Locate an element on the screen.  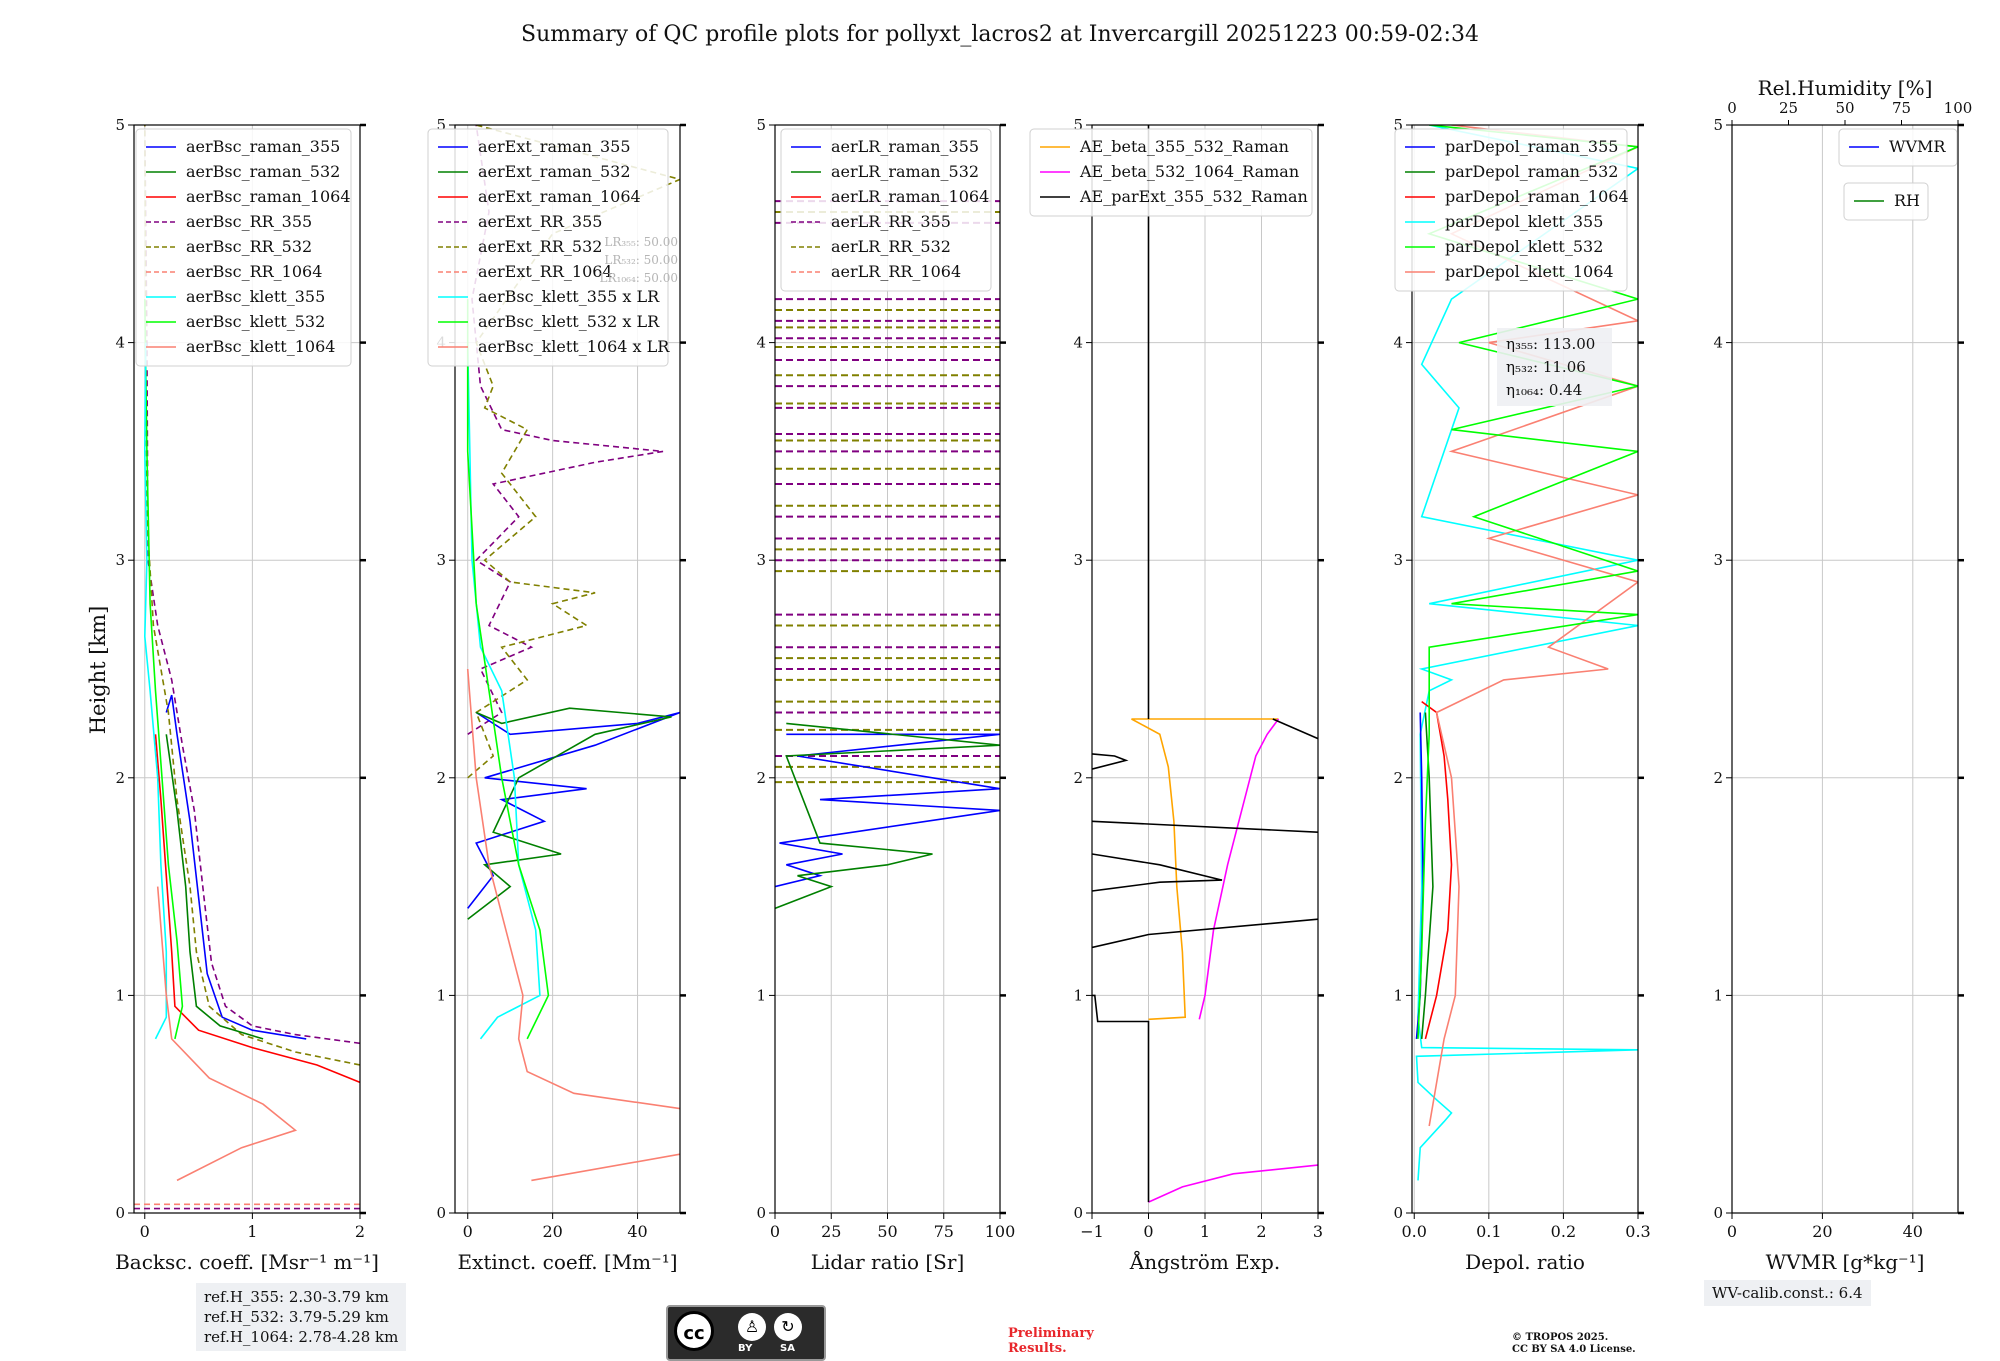
x-tick-label: 0.0 is located at coordinates (1414, 1231).